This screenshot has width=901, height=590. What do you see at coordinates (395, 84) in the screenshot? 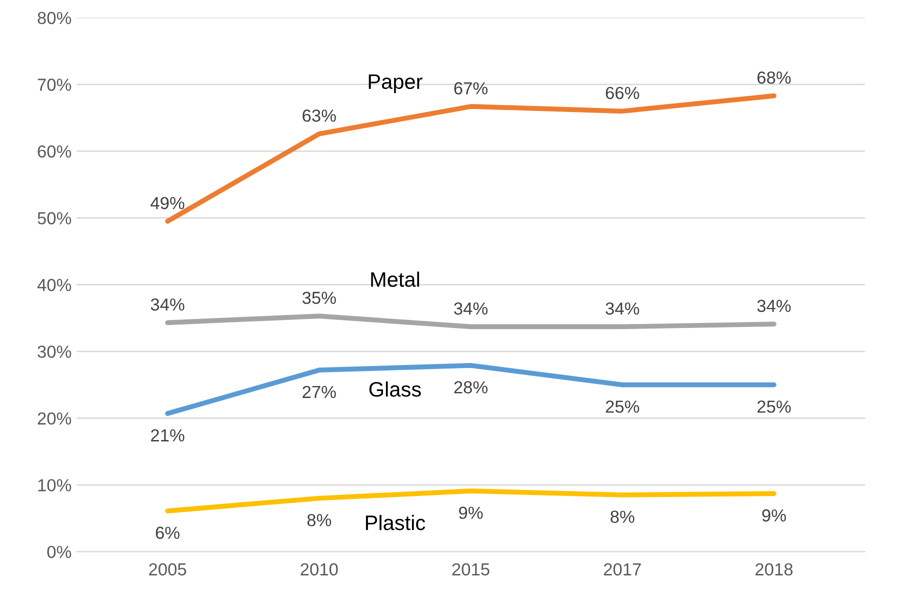
I see `series-label: Paper` at bounding box center [395, 84].